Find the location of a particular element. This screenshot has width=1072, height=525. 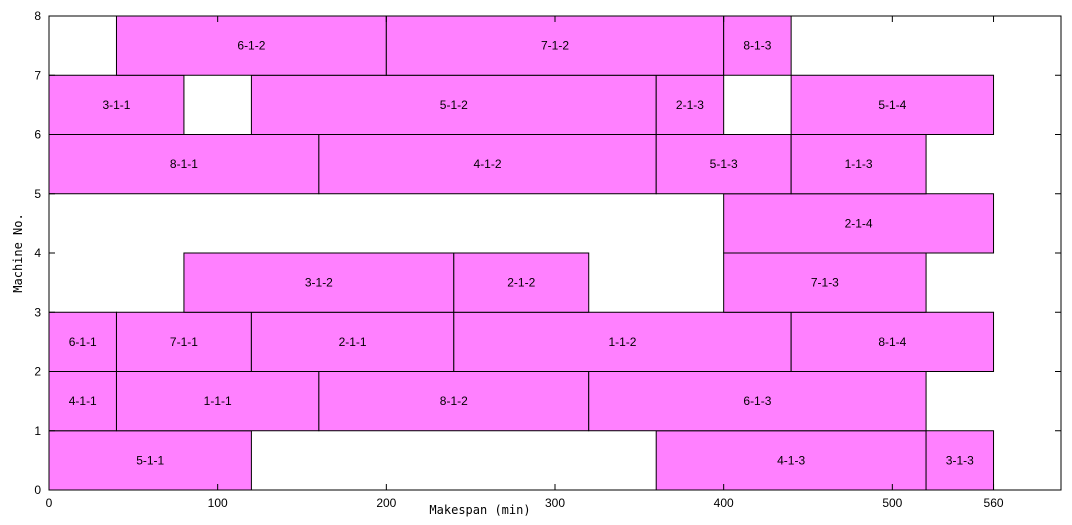

task-label: 5-1-1 is located at coordinates (150, 460).